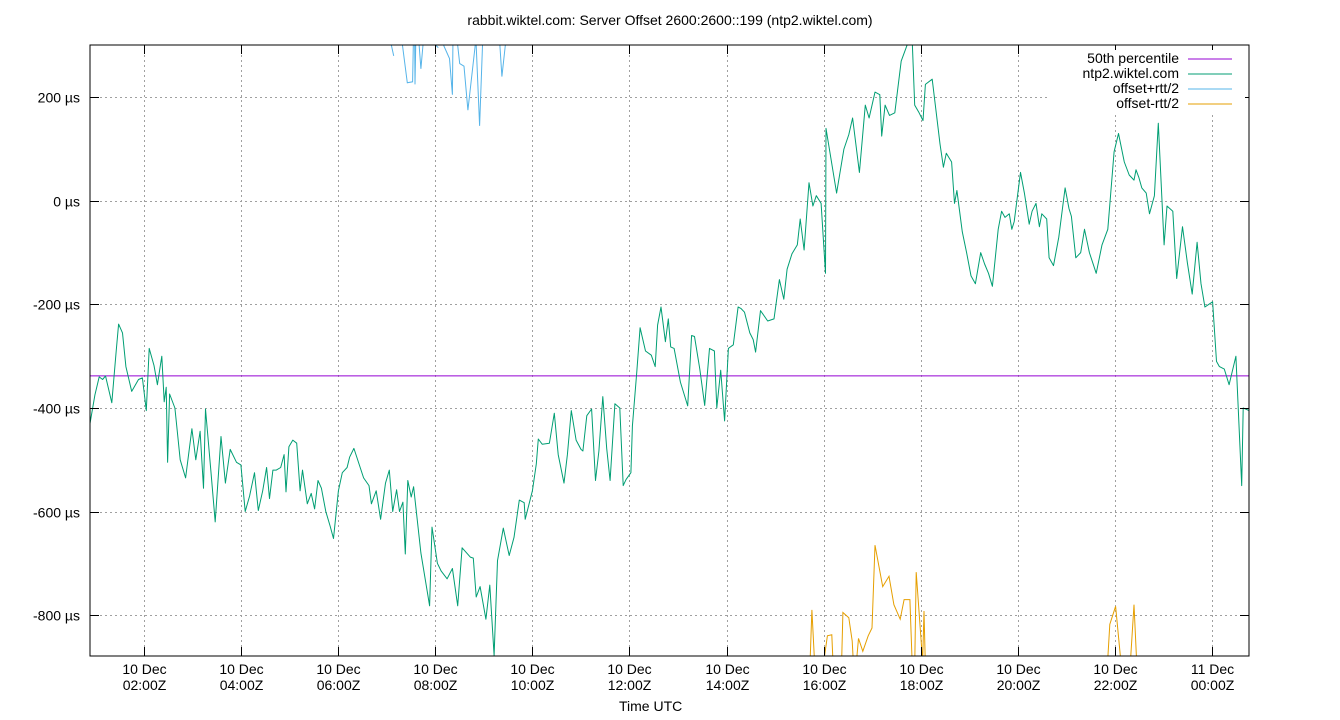 The image size is (1340, 720). What do you see at coordinates (56, 409) in the screenshot?
I see `y-tick-label: -400 µs` at bounding box center [56, 409].